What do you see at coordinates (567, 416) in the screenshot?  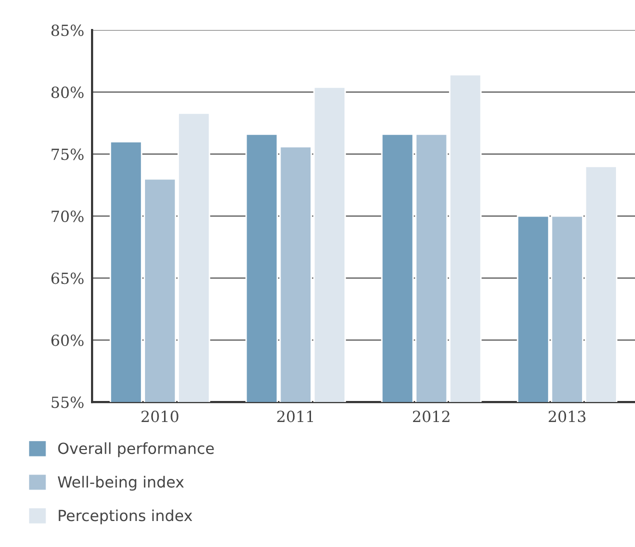 I see `x-tick-label: 2013` at bounding box center [567, 416].